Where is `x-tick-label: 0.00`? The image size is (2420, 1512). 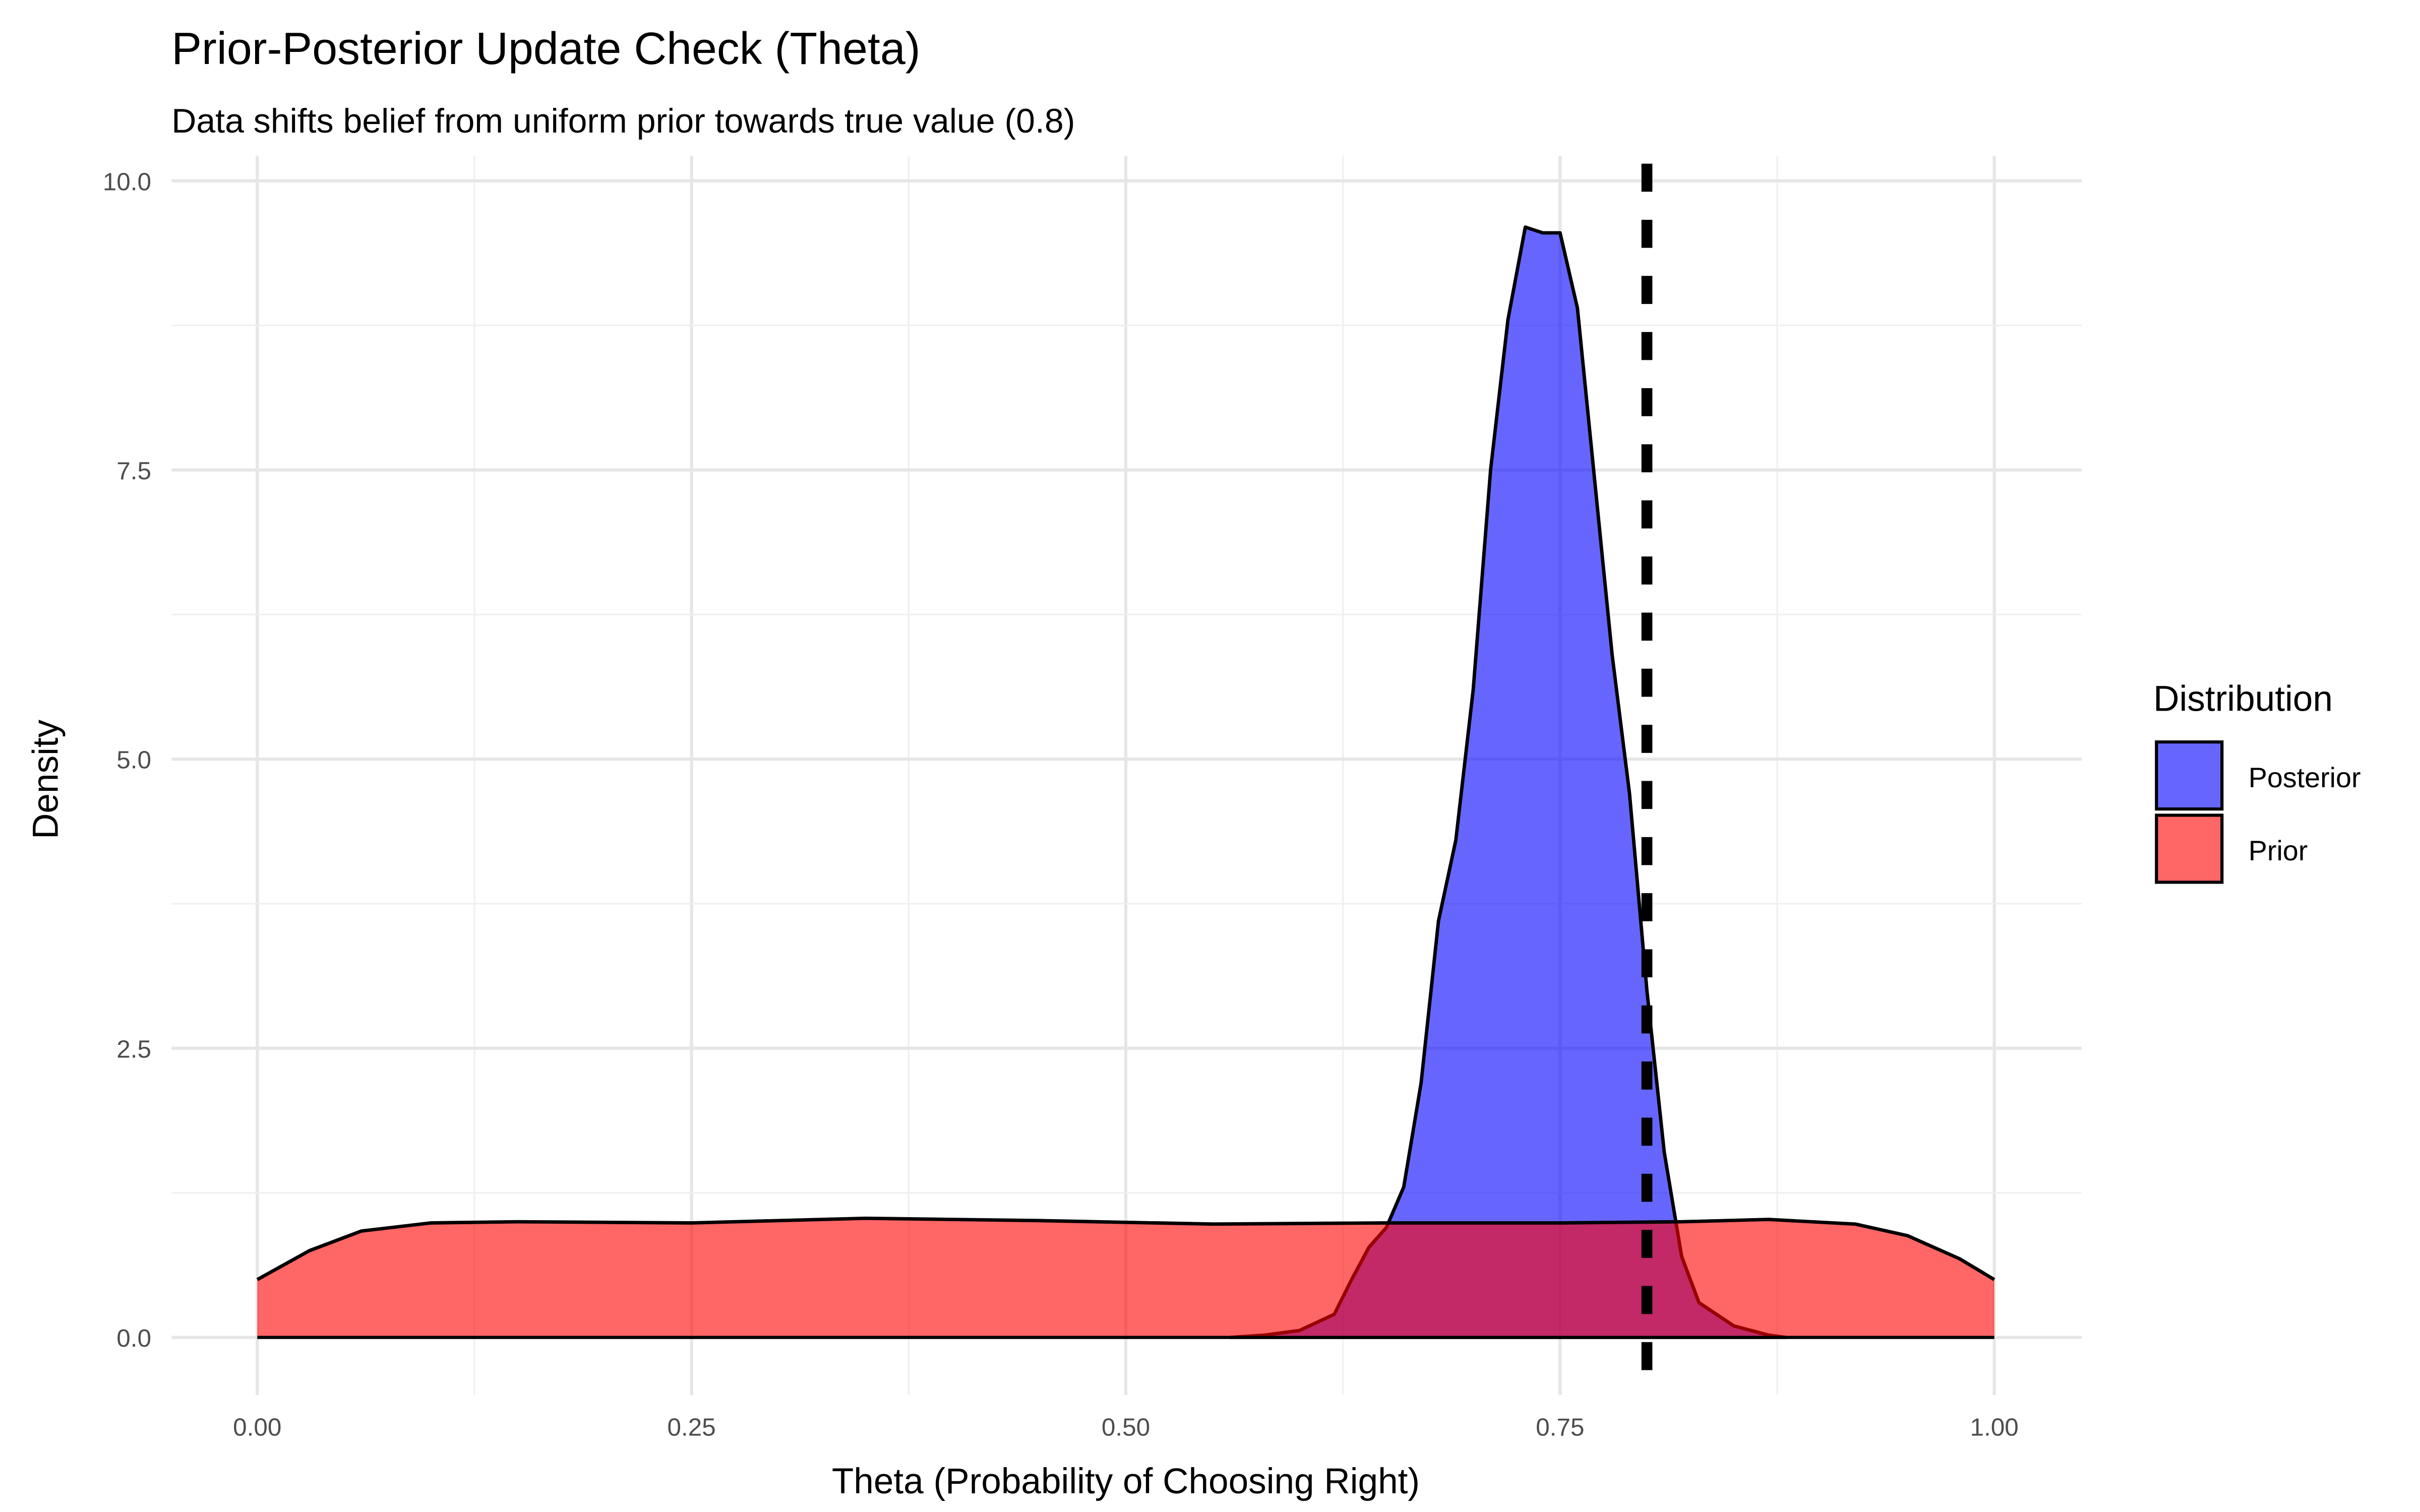 x-tick-label: 0.00 is located at coordinates (257, 1427).